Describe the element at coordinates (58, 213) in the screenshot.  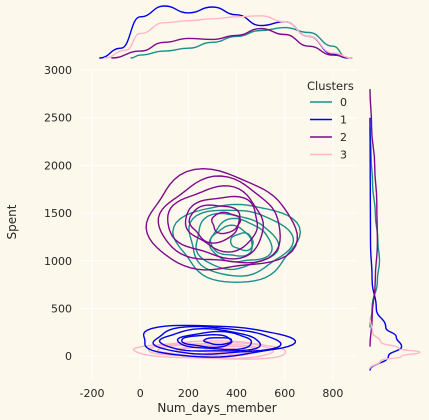
I see `y-tick-label: 1500` at that location.